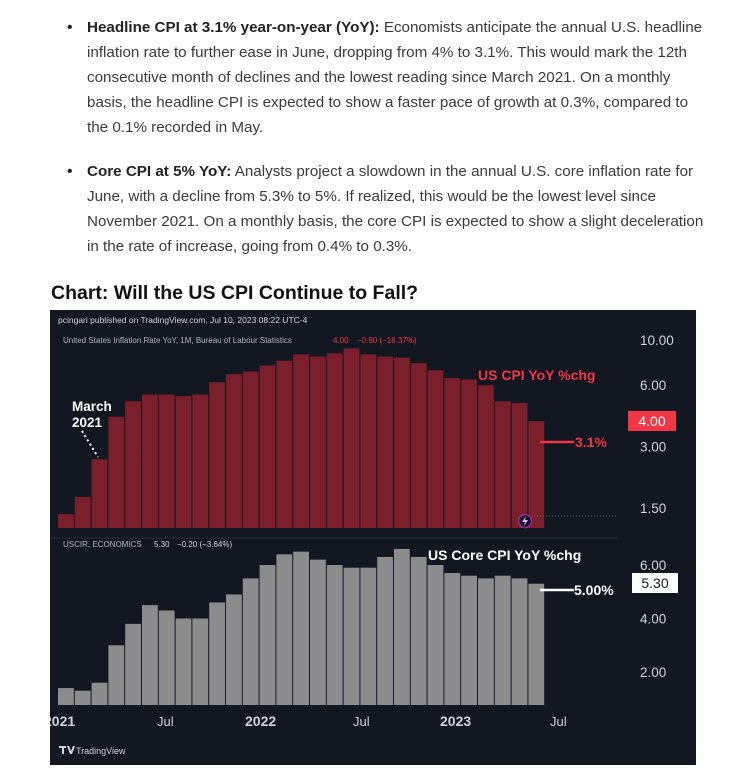 The height and width of the screenshot is (778, 729). What do you see at coordinates (87, 422) in the screenshot?
I see `march-annotation-line2: 2021` at bounding box center [87, 422].